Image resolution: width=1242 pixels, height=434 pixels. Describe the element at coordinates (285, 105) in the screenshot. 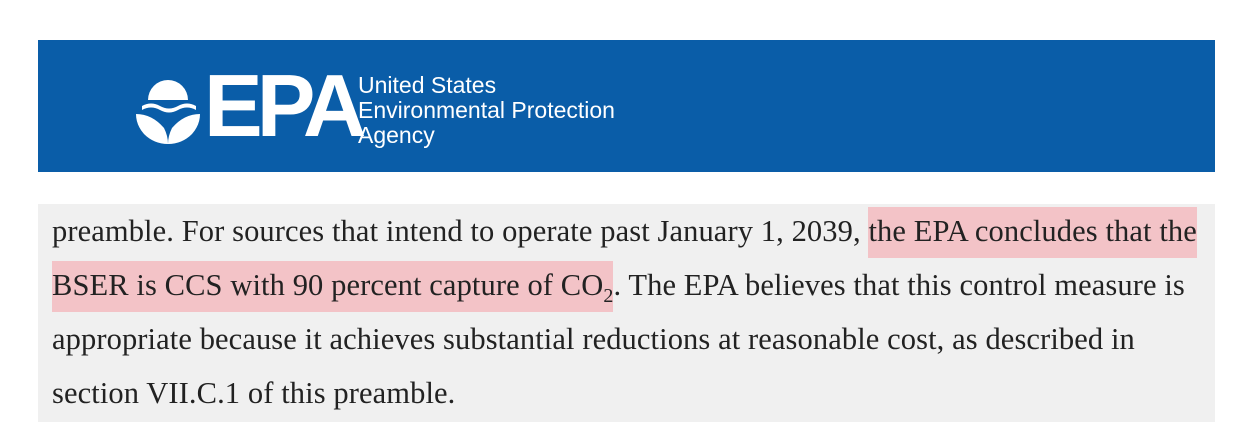

I see `epa-wordmark: EPA` at that location.